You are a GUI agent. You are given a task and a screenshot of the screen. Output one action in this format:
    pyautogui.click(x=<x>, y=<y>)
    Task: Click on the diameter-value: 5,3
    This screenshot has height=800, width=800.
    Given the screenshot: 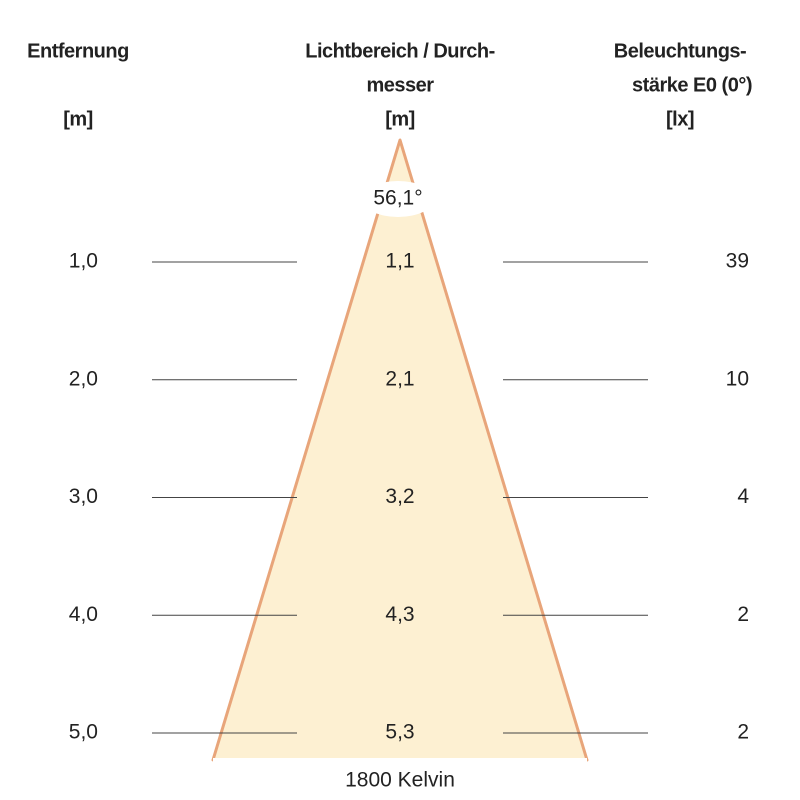 What is the action you would take?
    pyautogui.click(x=399, y=732)
    